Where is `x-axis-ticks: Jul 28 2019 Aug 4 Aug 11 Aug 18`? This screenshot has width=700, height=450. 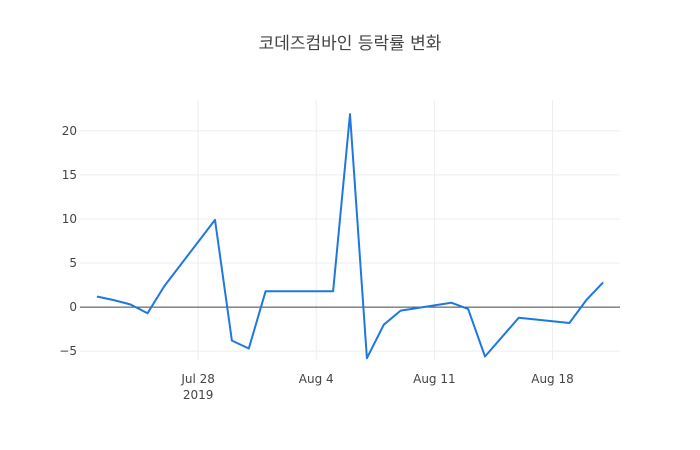
x-axis-ticks: Jul 28 2019 Aug 4 Aug 11 Aug 18 is located at coordinates (376, 387).